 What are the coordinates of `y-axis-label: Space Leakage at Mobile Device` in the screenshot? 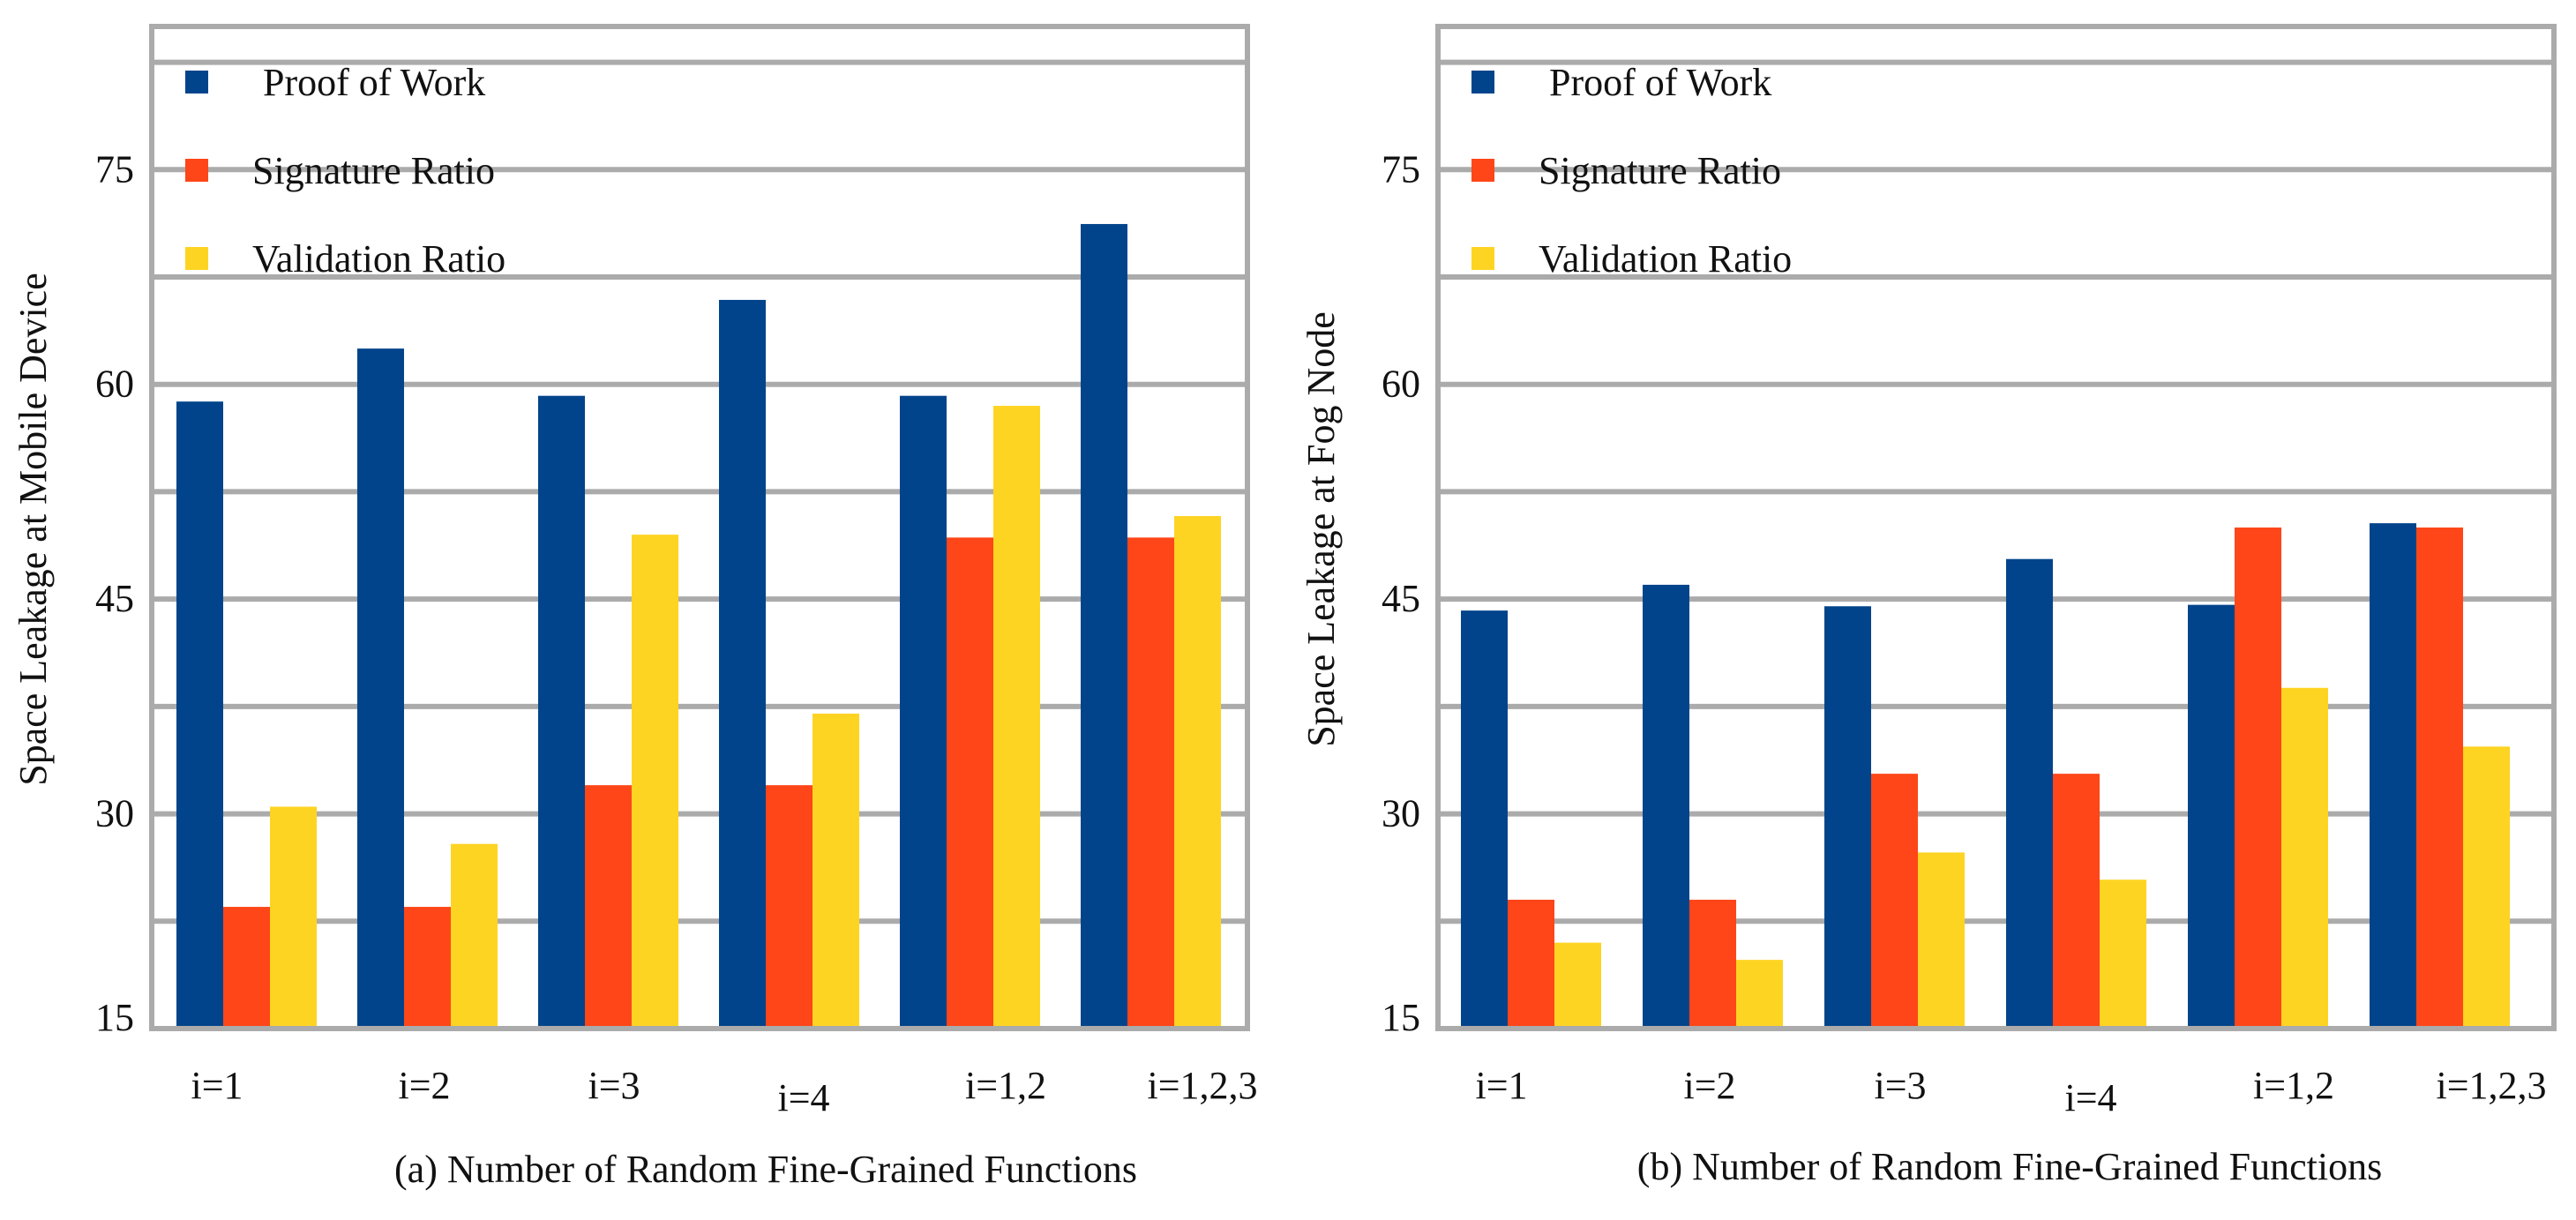 It's located at (33, 529).